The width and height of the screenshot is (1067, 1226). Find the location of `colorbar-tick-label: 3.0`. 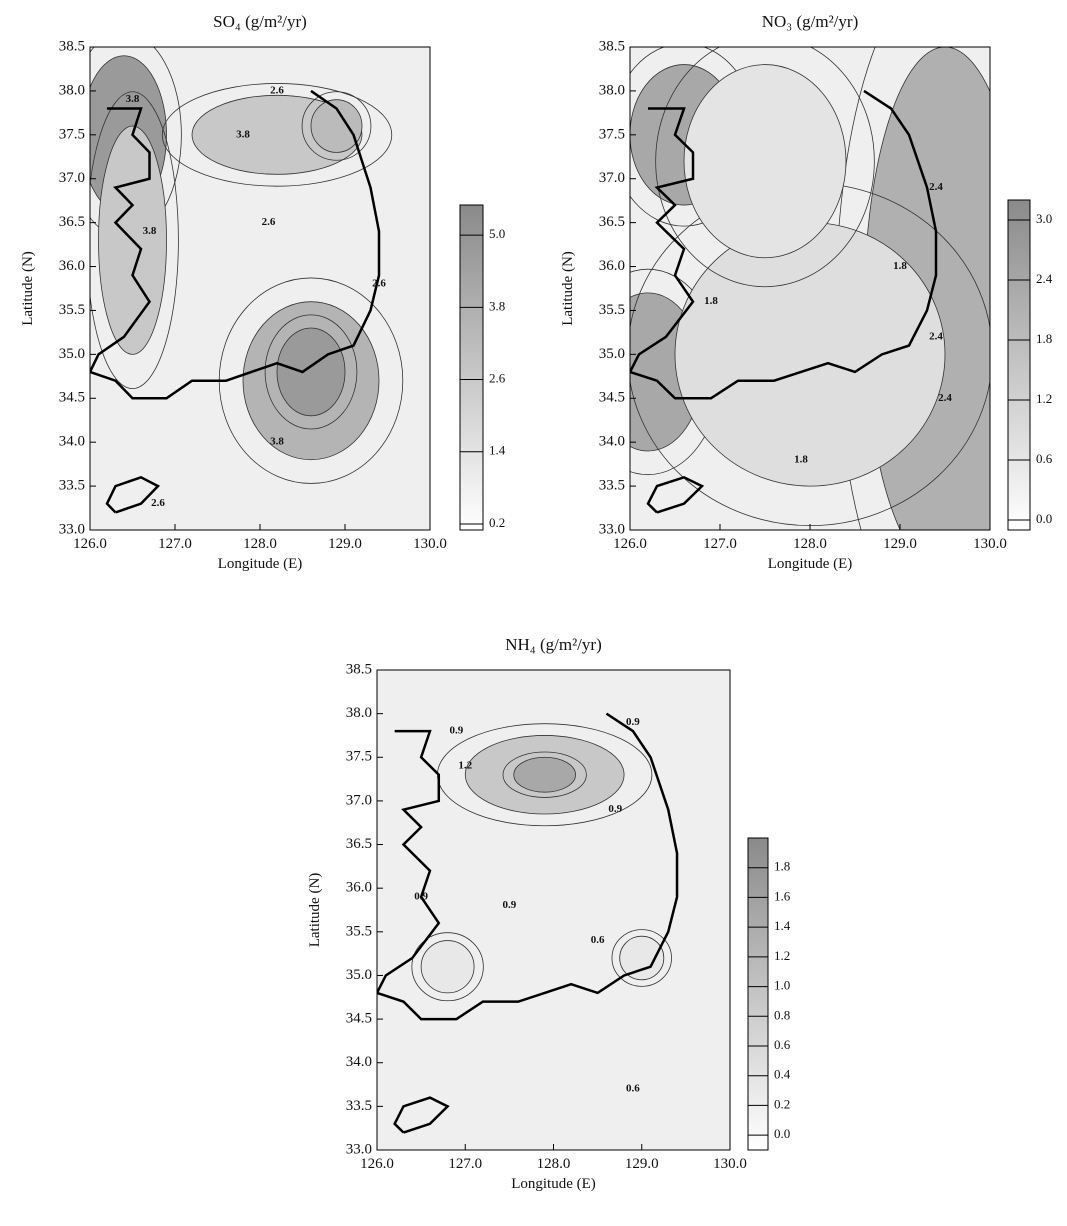

colorbar-tick-label: 3.0 is located at coordinates (1044, 218).